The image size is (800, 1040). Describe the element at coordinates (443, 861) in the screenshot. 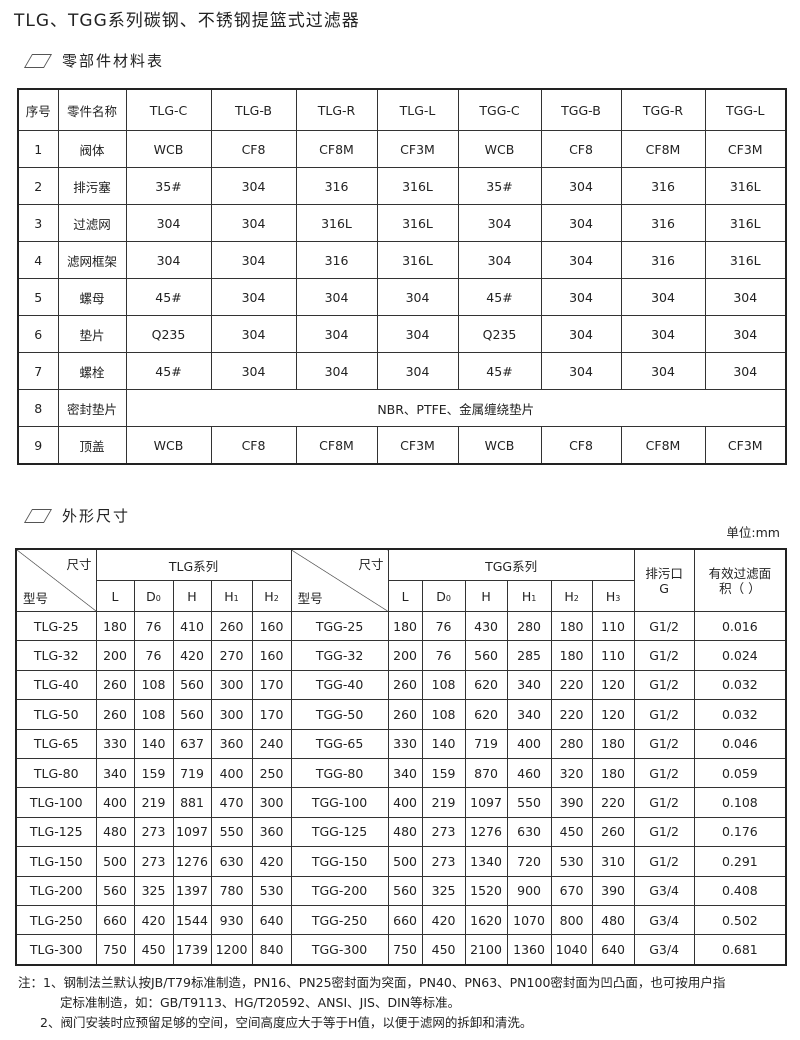

I see `table-cell: 273` at that location.